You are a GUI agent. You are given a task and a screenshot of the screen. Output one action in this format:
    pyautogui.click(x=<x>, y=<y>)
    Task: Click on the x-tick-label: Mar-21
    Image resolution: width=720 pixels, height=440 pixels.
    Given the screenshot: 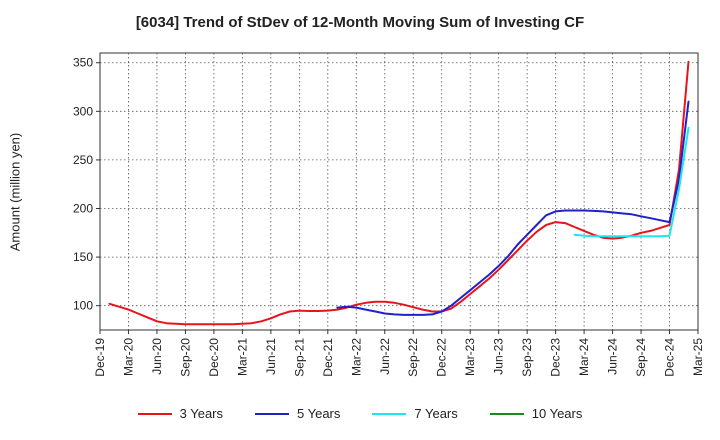 What is the action you would take?
    pyautogui.click(x=242, y=357)
    